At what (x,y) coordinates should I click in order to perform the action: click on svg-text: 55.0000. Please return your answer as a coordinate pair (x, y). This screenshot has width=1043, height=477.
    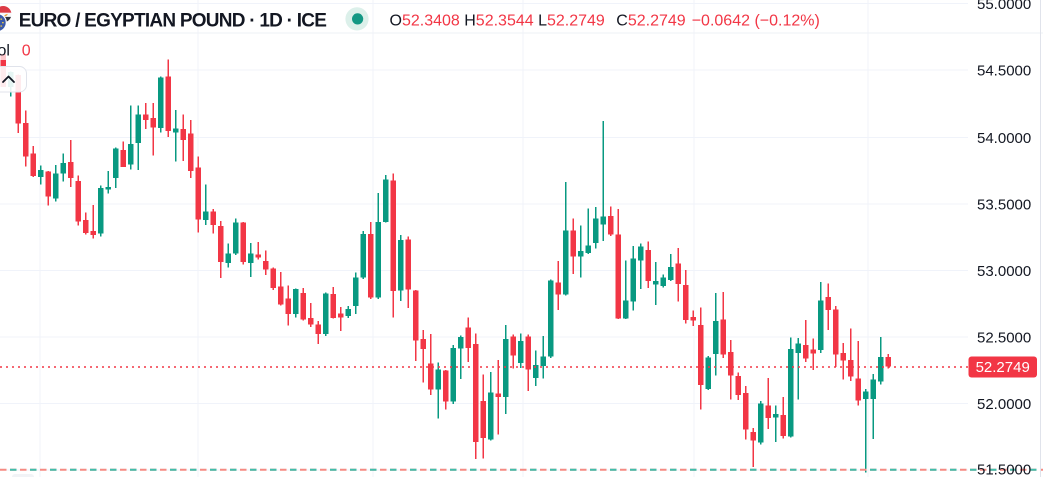
    Looking at the image, I should click on (1004, 6).